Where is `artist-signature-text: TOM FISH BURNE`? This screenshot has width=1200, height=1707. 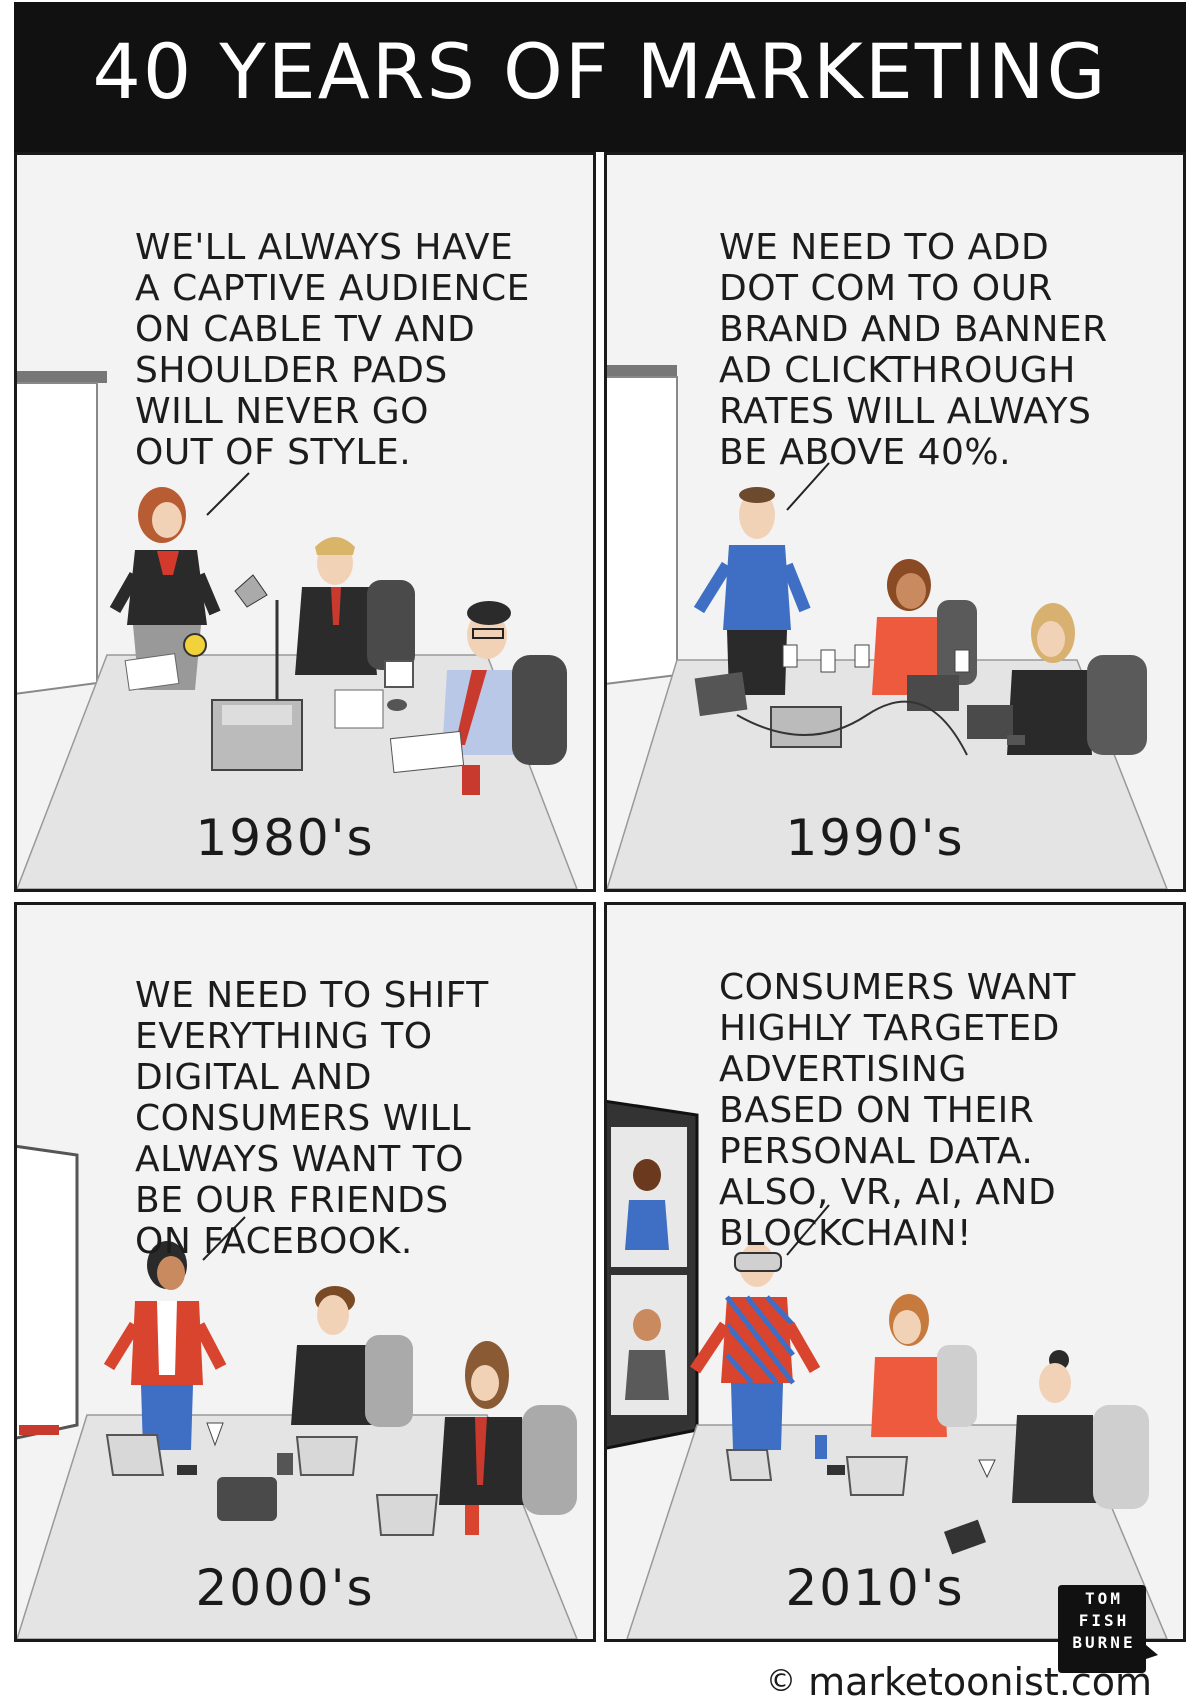 artist-signature-text: TOM FISH BURNE is located at coordinates (1104, 1621).